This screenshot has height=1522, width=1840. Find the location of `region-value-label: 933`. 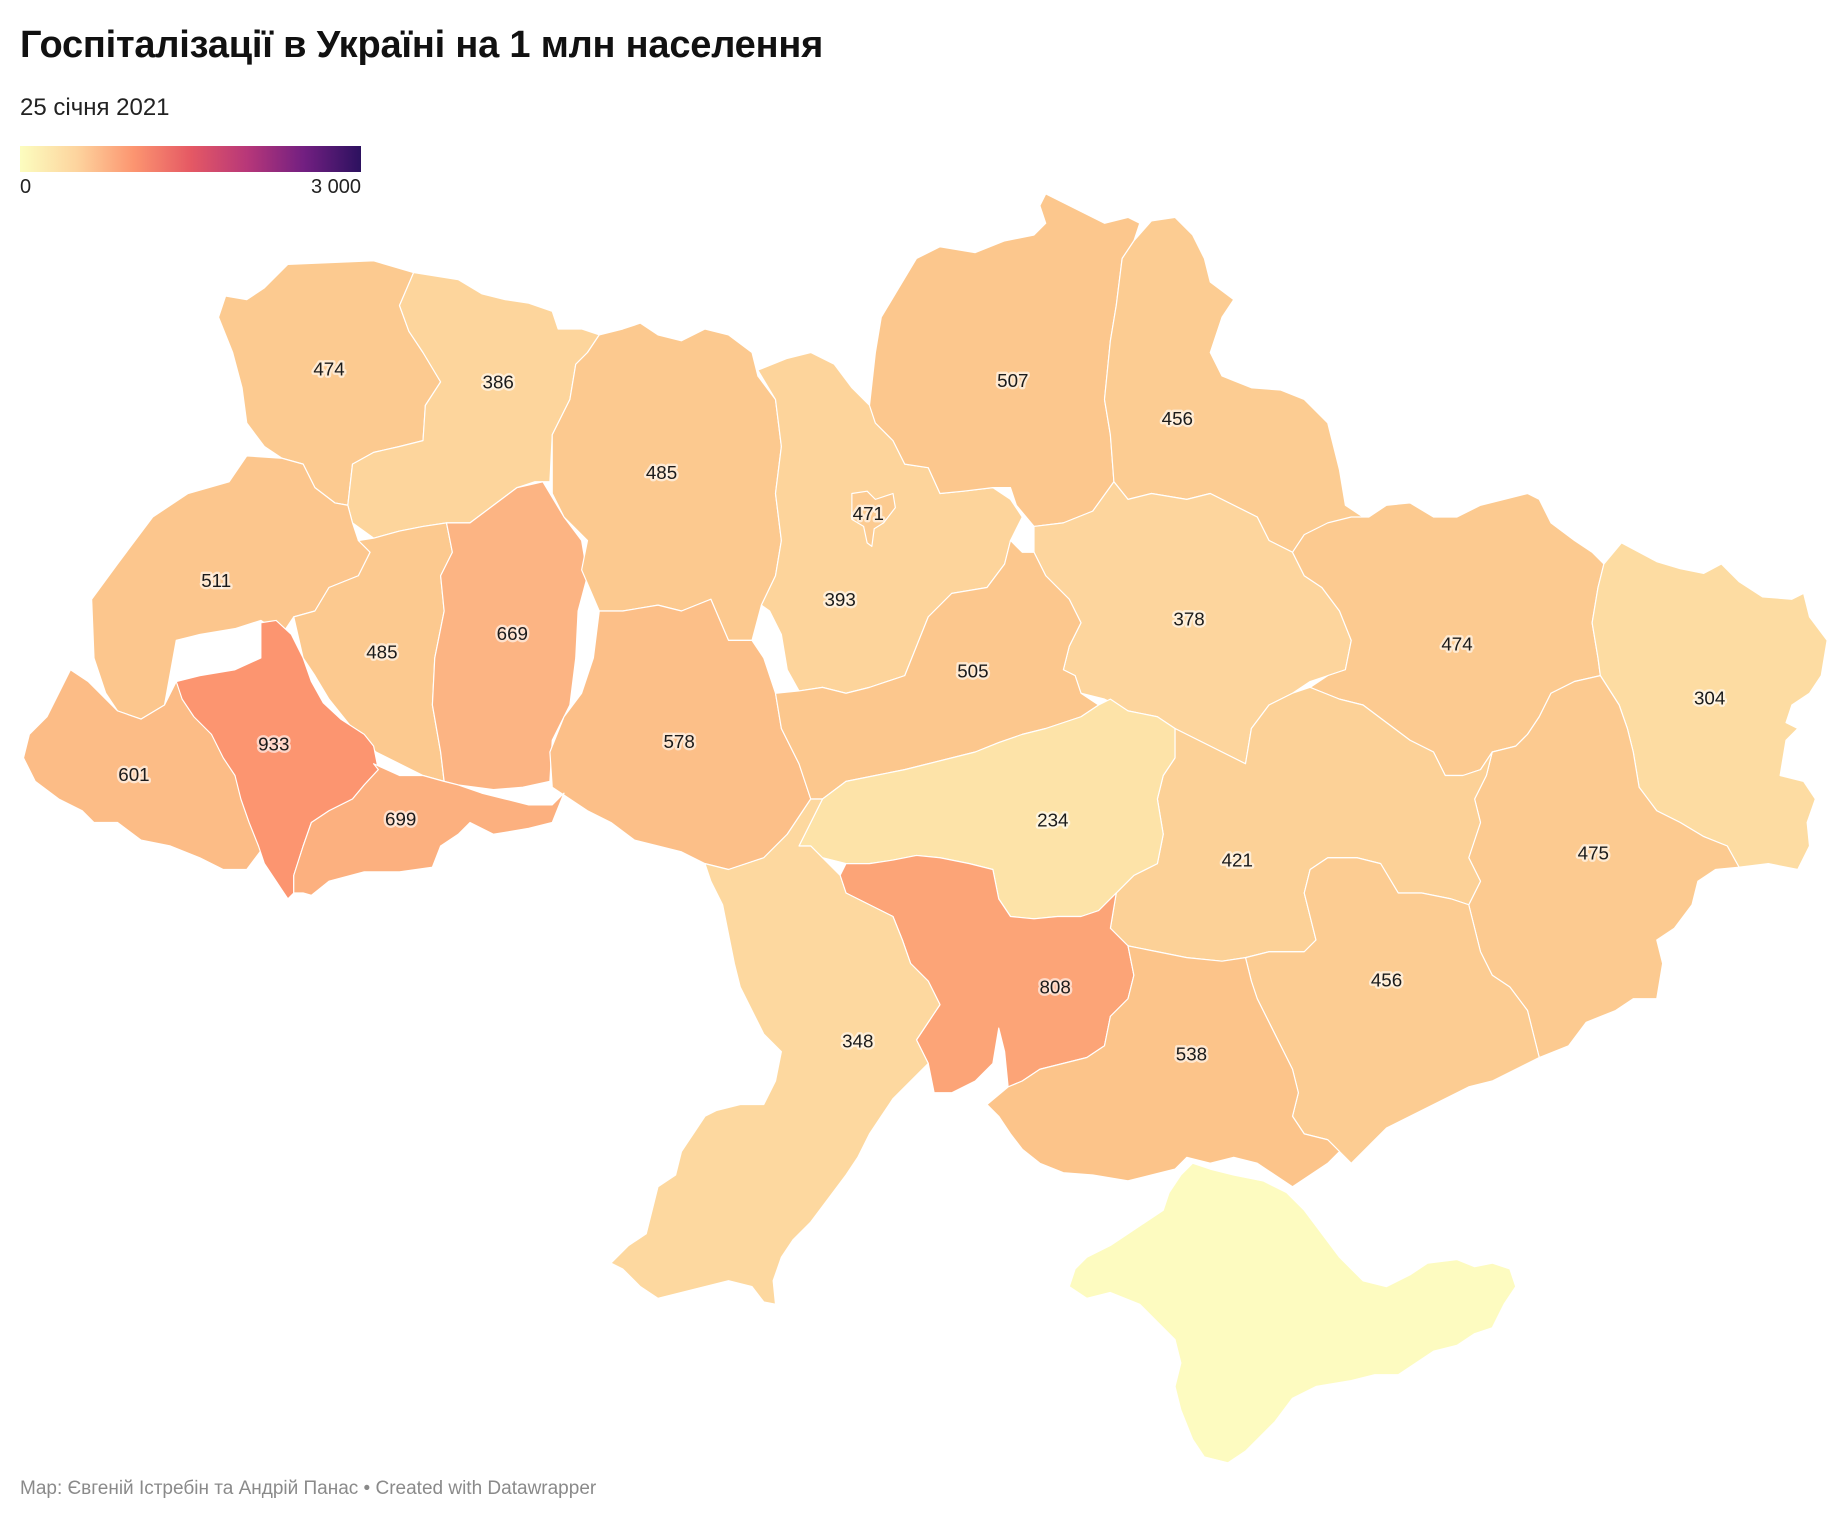

region-value-label: 933 is located at coordinates (273, 743).